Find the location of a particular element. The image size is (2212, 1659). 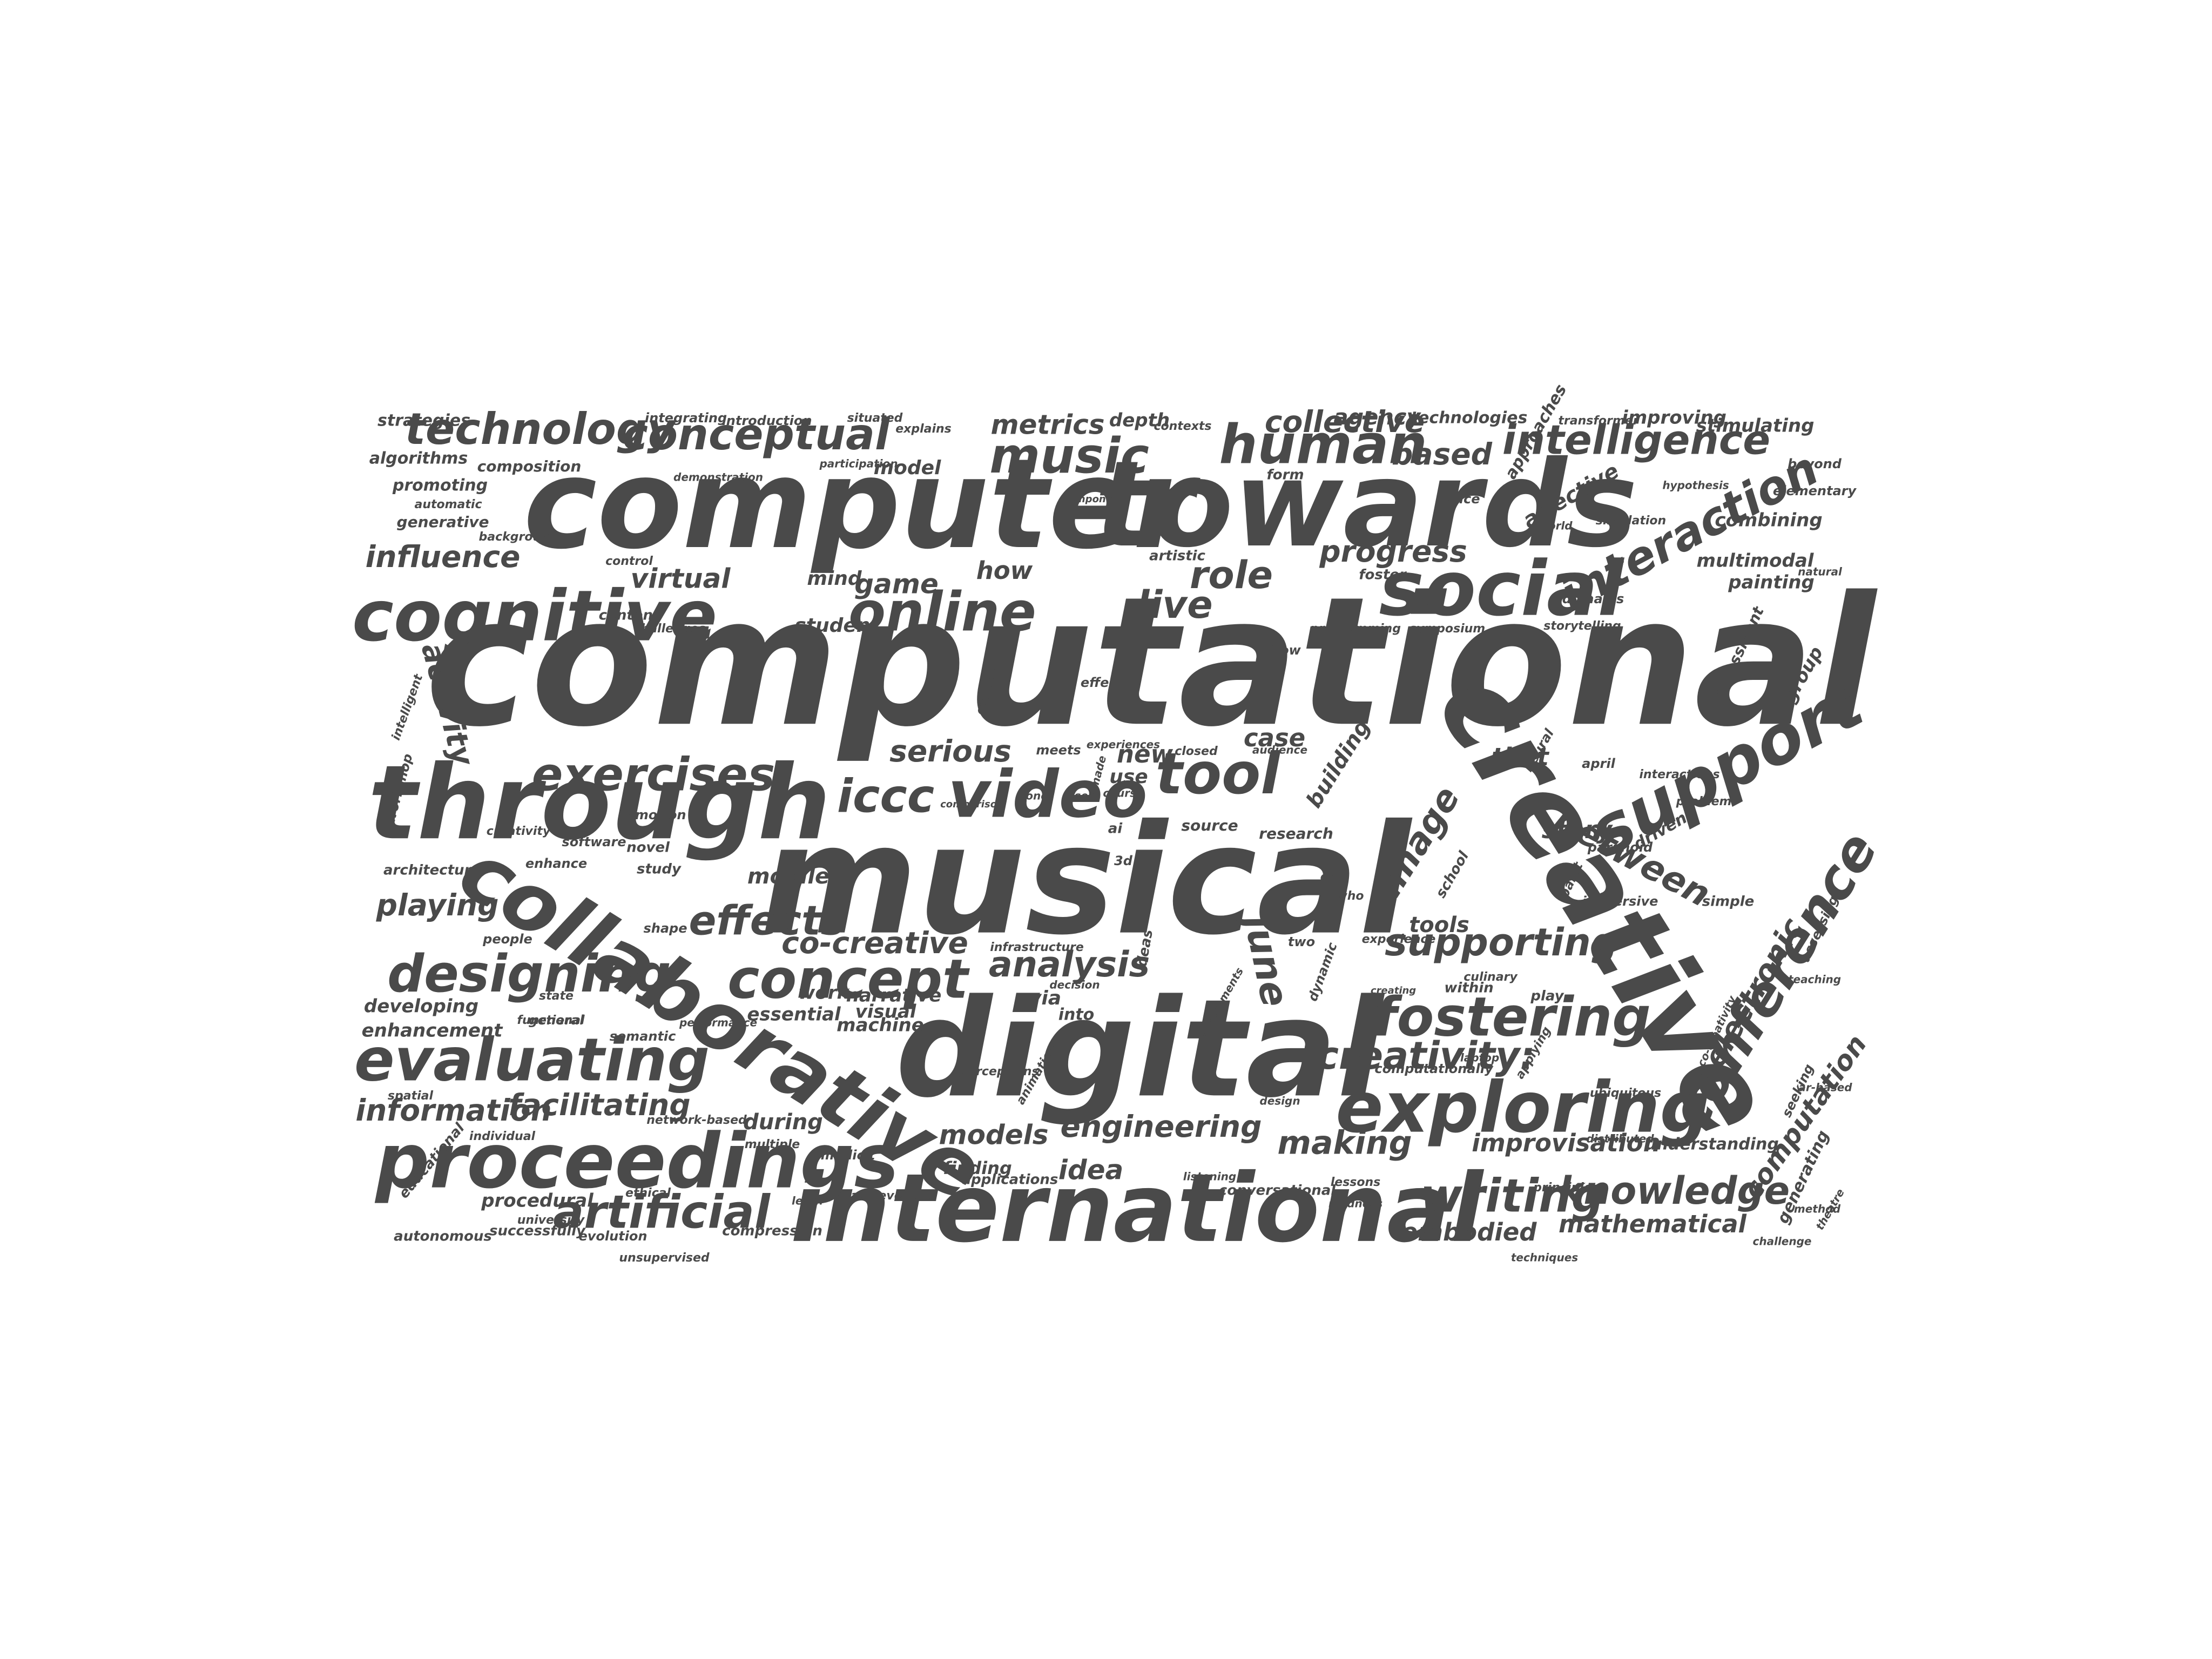

word-progress: progress is located at coordinates (1393, 551).